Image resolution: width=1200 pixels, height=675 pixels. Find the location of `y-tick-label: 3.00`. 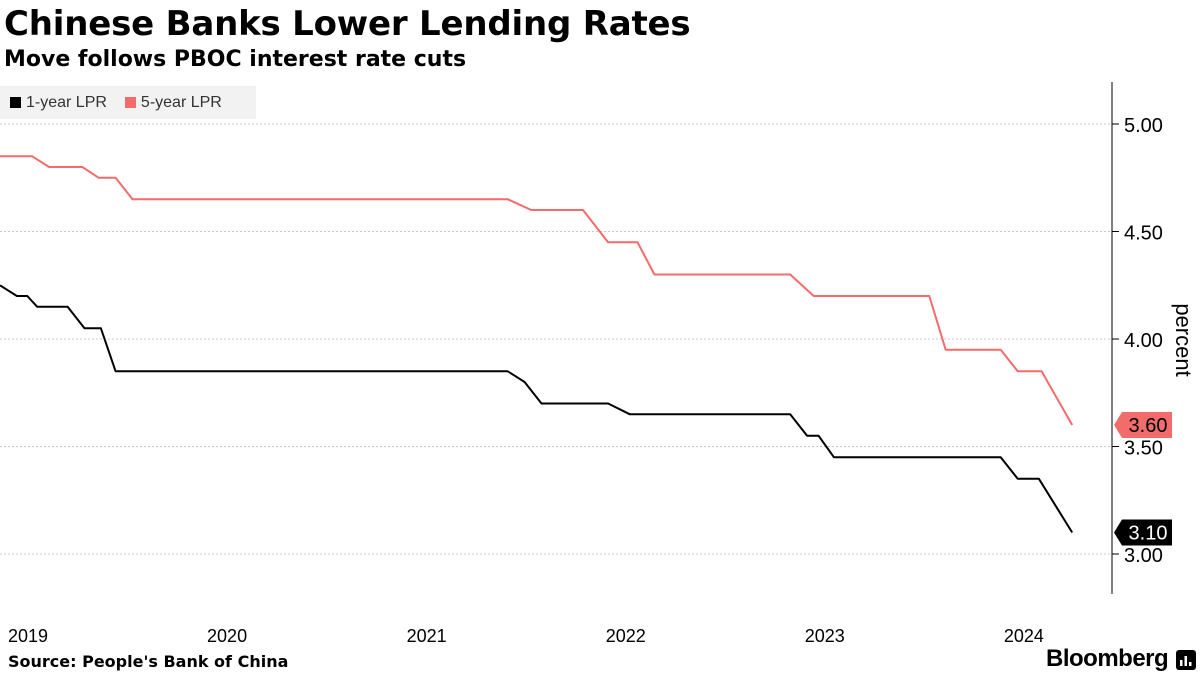

y-tick-label: 3.00 is located at coordinates (1143, 556).